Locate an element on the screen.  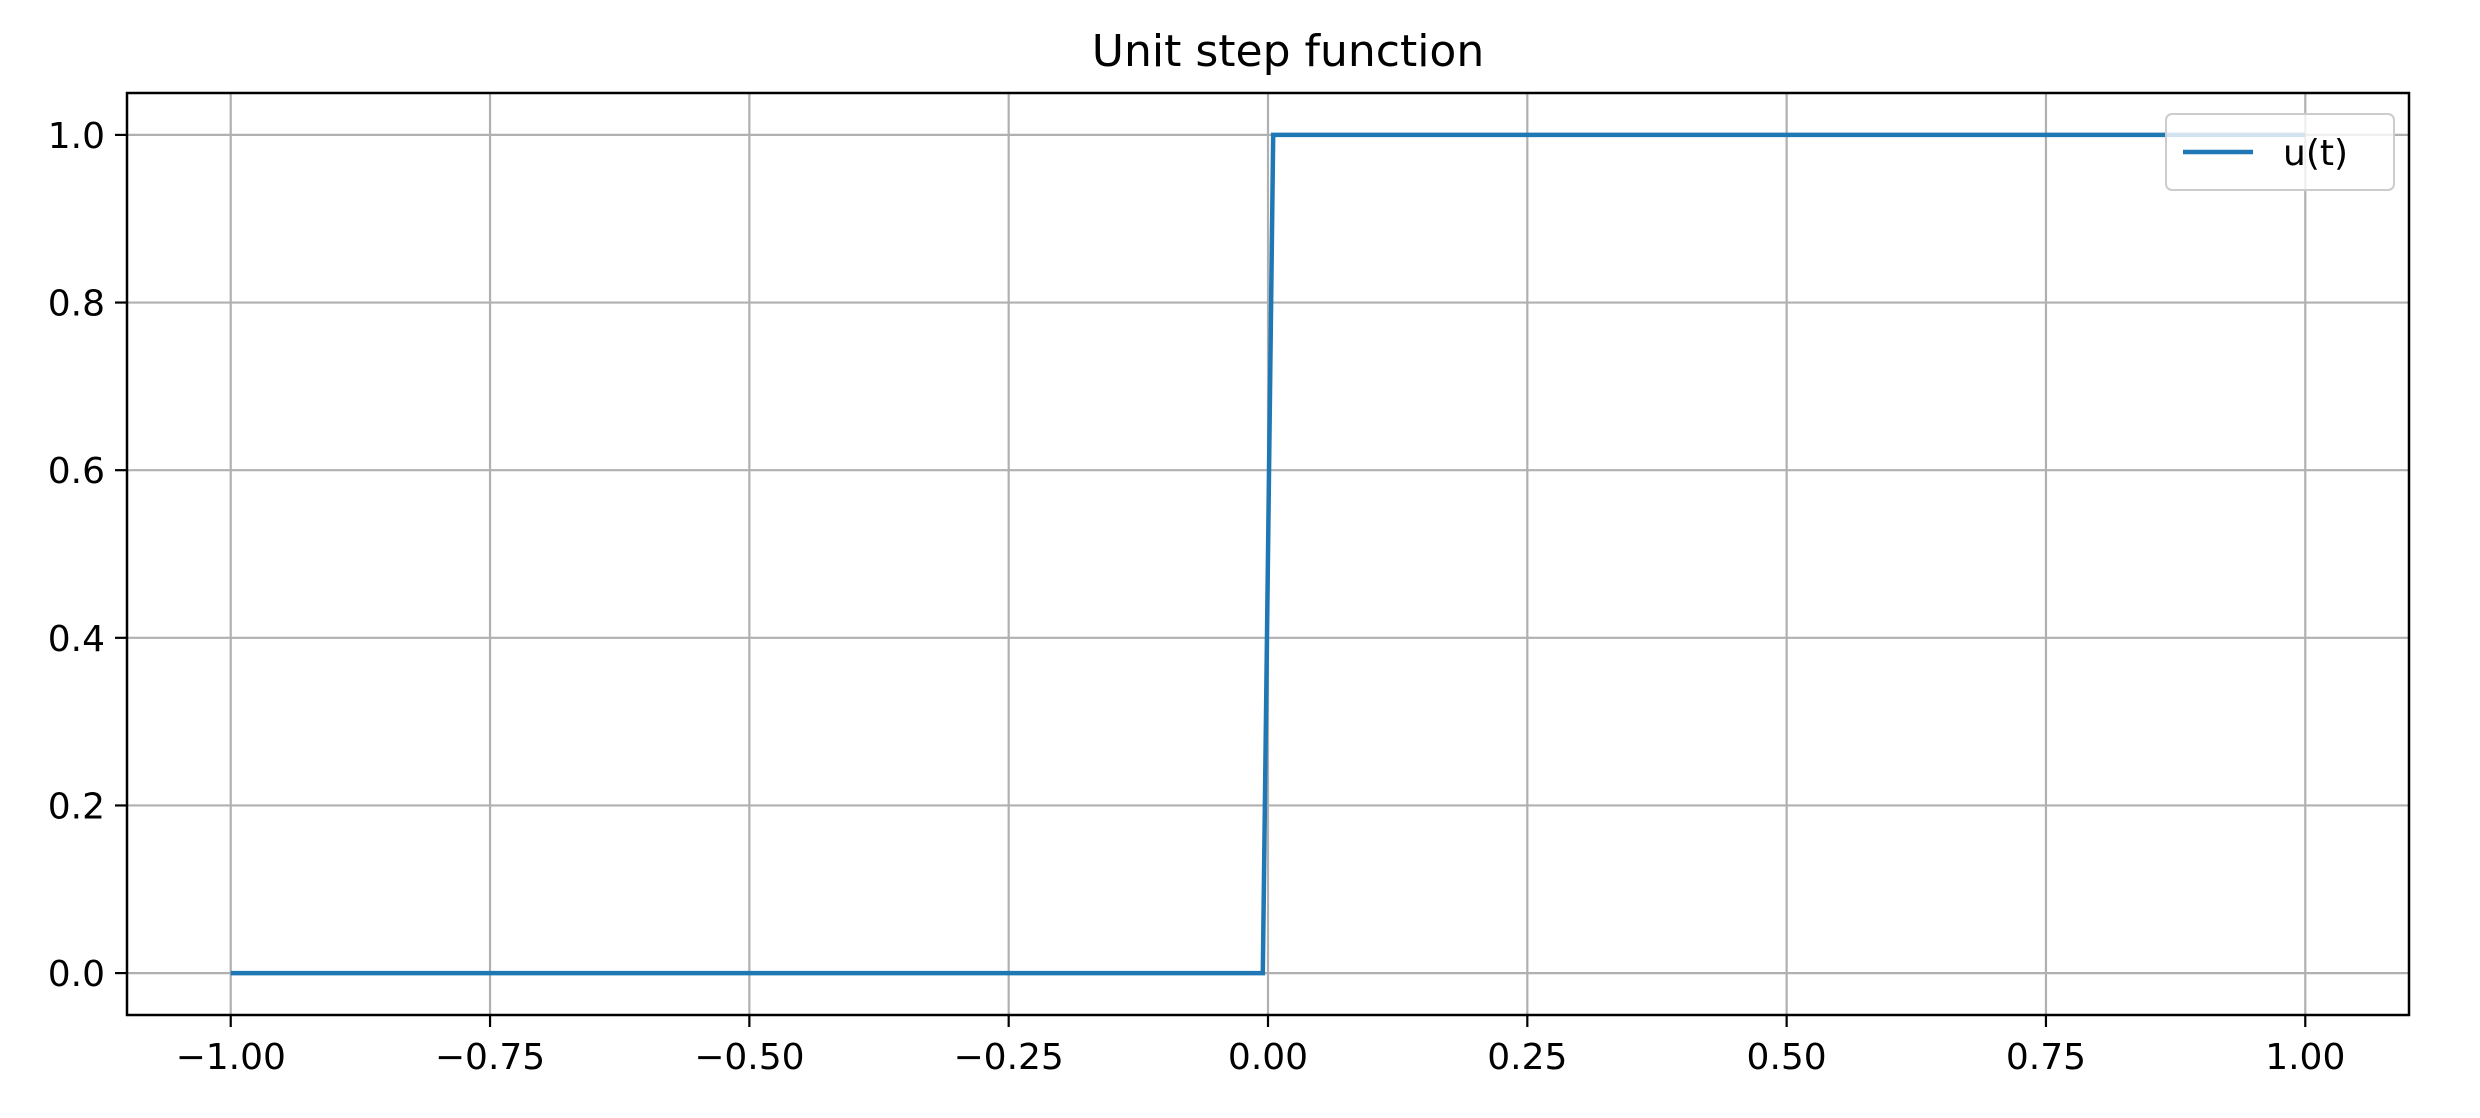
x-tick-label: 0.75 is located at coordinates (2046, 1057).